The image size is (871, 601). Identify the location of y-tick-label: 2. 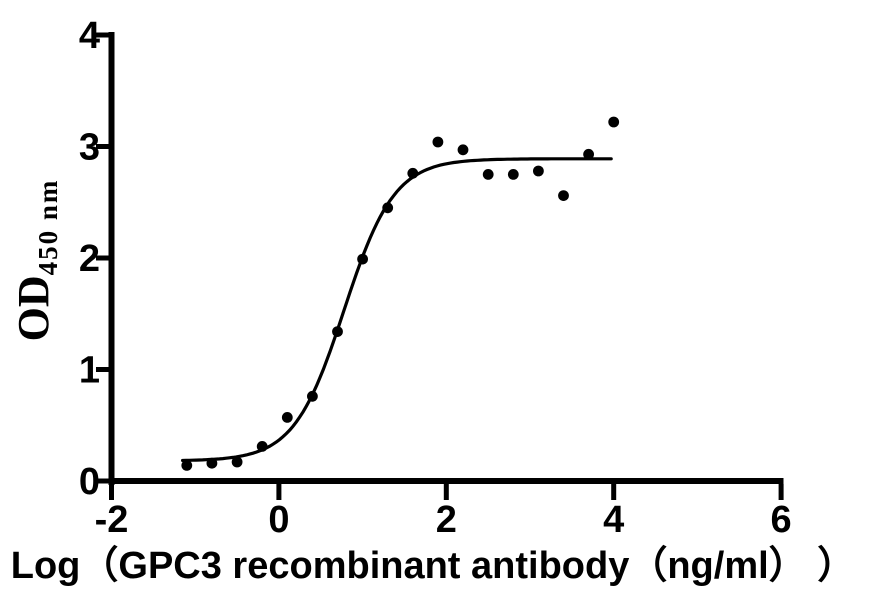
(89, 259).